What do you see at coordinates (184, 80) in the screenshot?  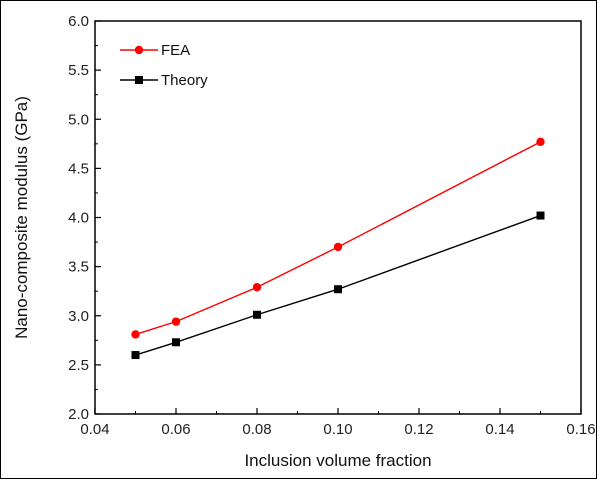 I see `legend-label-theory: Theory` at bounding box center [184, 80].